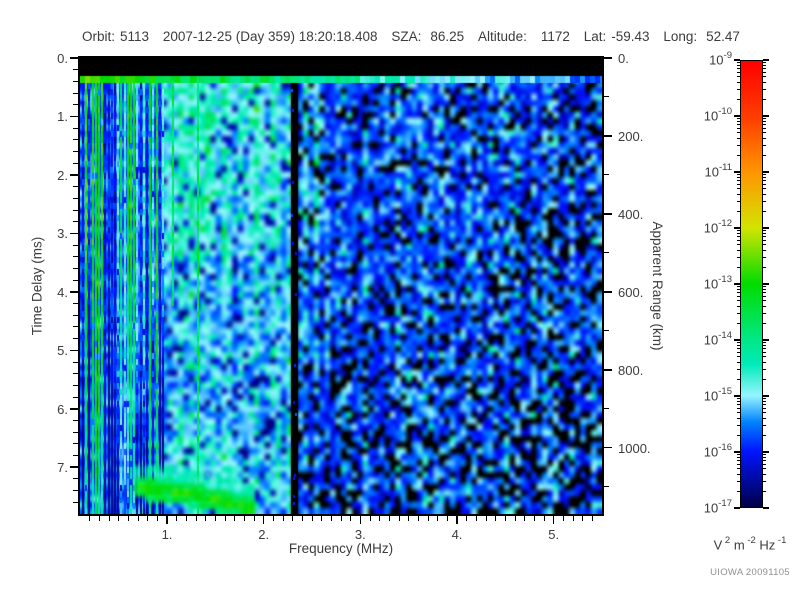 The image size is (800, 600). Describe the element at coordinates (595, 36) in the screenshot. I see `lat-label: Lat:` at that location.